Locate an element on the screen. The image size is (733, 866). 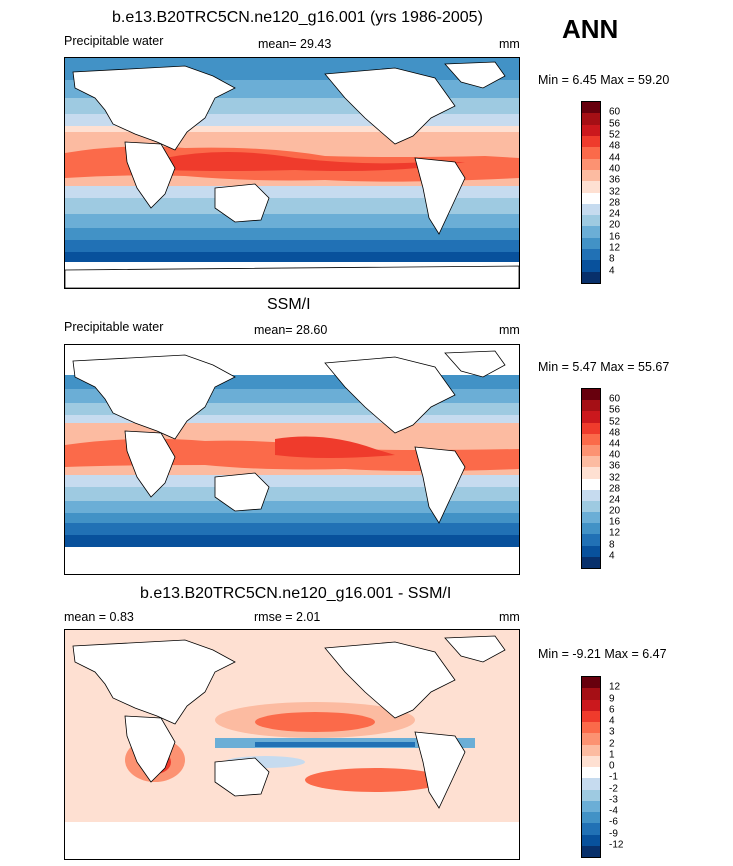
panel-3-colorbar is located at coordinates (591, 767).